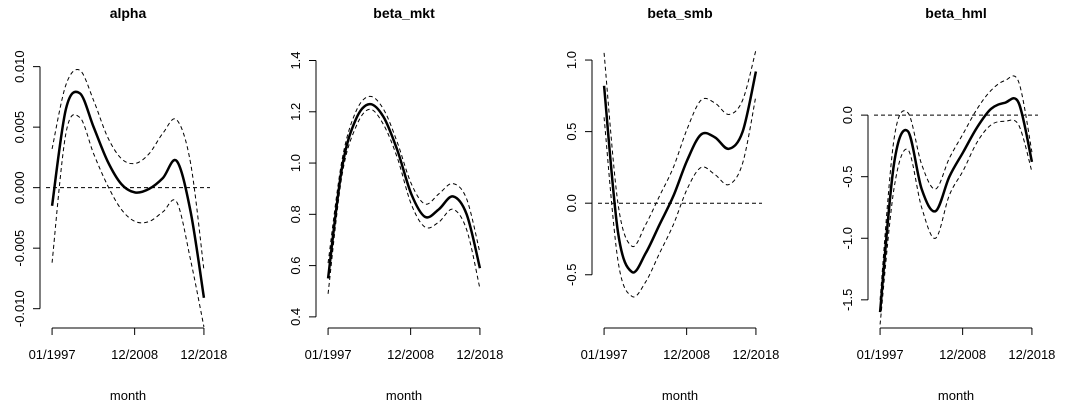  I want to click on y-tick-label: 1.4, so click(295, 60).